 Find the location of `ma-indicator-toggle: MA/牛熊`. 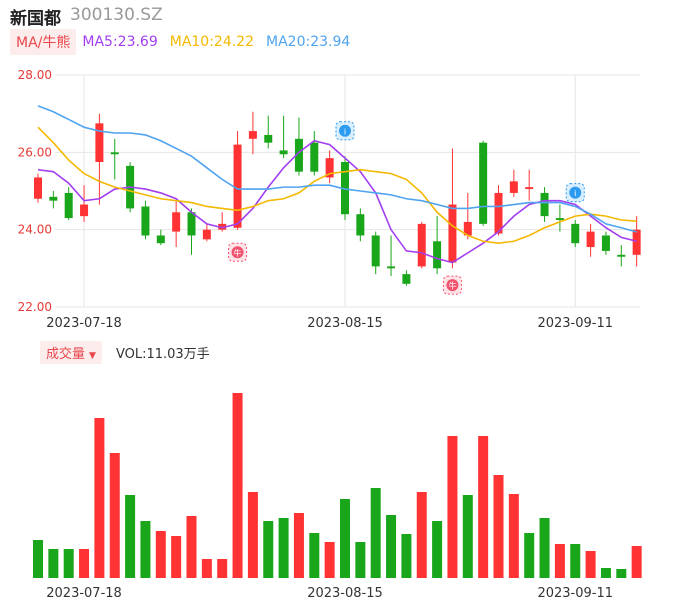

ma-indicator-toggle: MA/牛熊 is located at coordinates (43, 42).